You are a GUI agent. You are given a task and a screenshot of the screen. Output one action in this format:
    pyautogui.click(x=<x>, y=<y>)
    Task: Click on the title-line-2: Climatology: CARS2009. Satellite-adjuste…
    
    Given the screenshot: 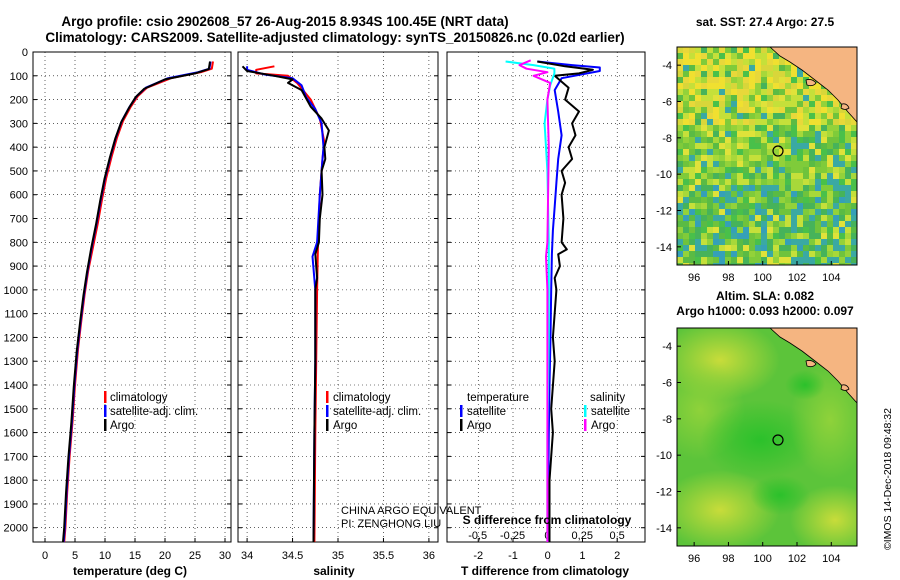 What is the action you would take?
    pyautogui.click(x=334, y=37)
    